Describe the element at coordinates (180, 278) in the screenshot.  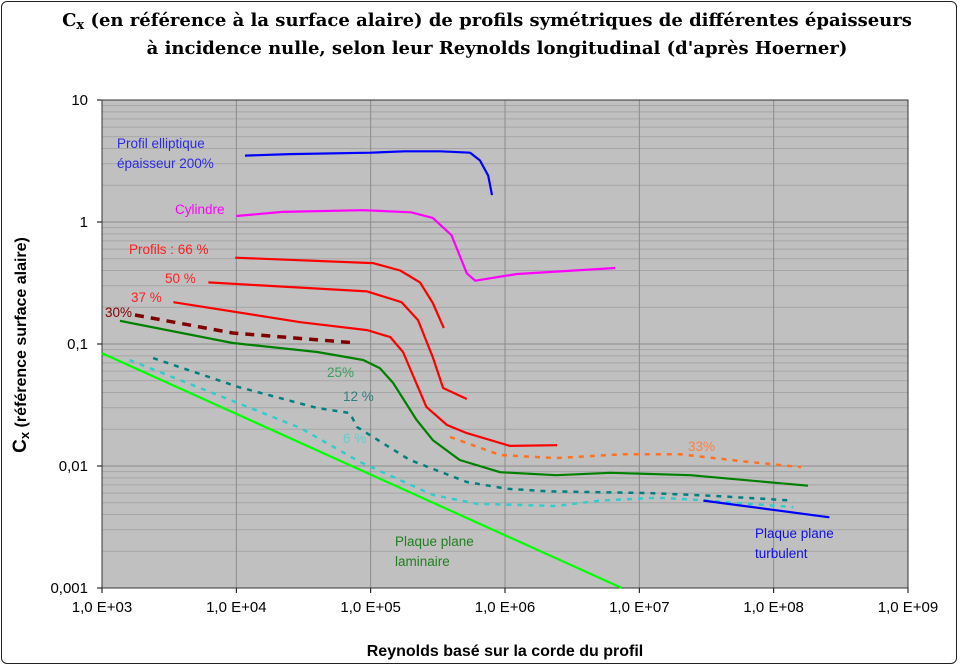
I see `series-label: 50 %` at that location.